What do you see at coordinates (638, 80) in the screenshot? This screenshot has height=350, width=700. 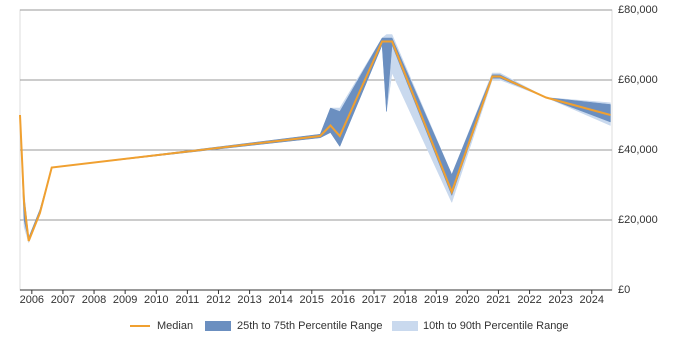 I see `y-tick-label: £60,000` at bounding box center [638, 80].